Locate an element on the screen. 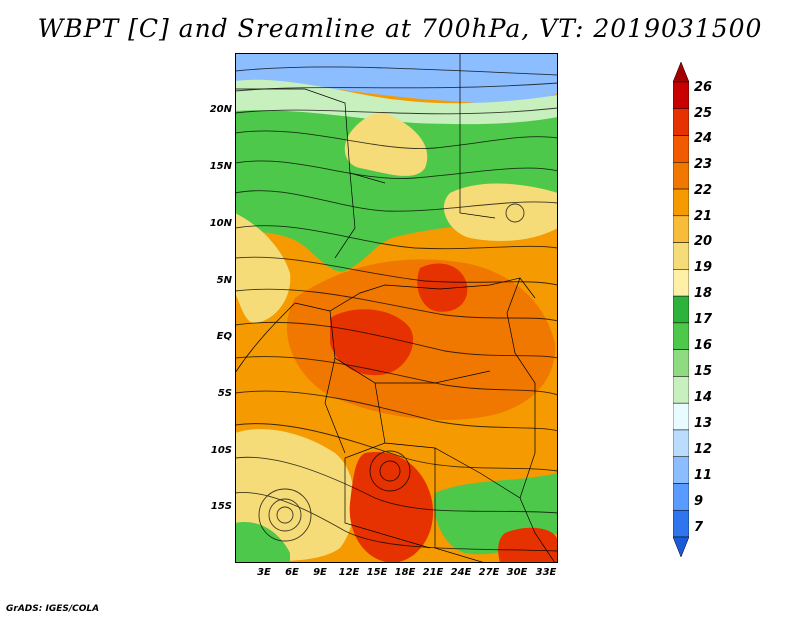 This screenshot has width=800, height=618. colorbar-label-11: 11 is located at coordinates (703, 475).